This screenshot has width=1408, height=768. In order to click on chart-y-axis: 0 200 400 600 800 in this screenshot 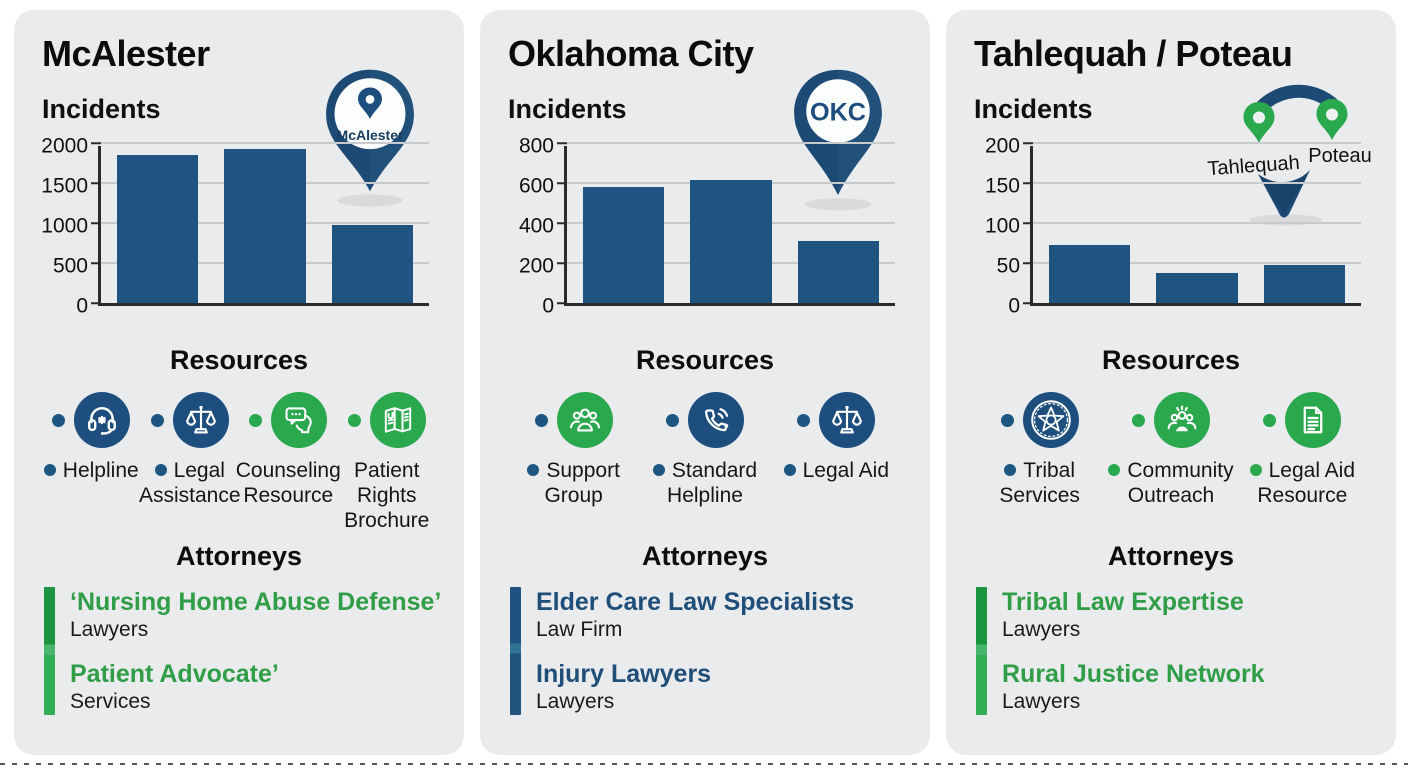, I will do `click(536, 226)`.